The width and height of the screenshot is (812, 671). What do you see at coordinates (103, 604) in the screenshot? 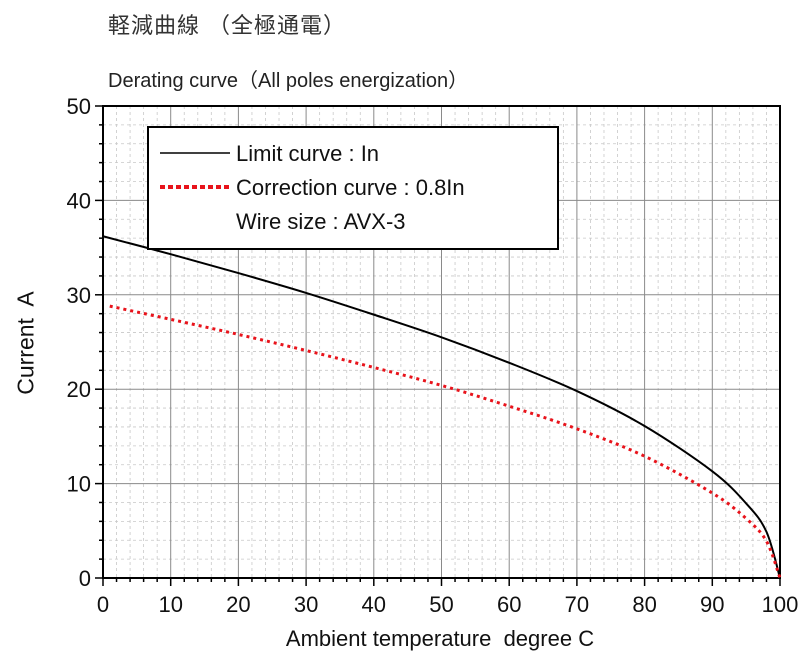
I see `x-tick-label: 0` at bounding box center [103, 604].